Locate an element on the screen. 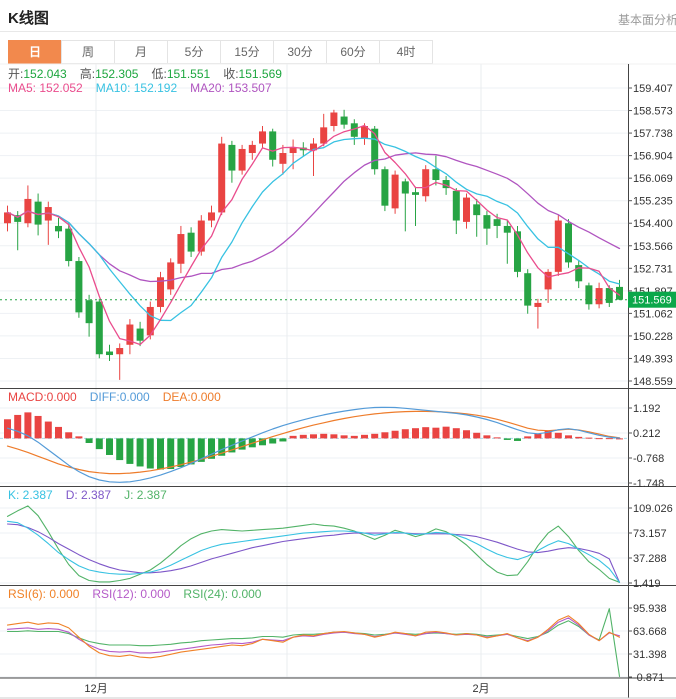 This screenshot has height=699, width=676. axis-label: 155.235 is located at coordinates (653, 202).